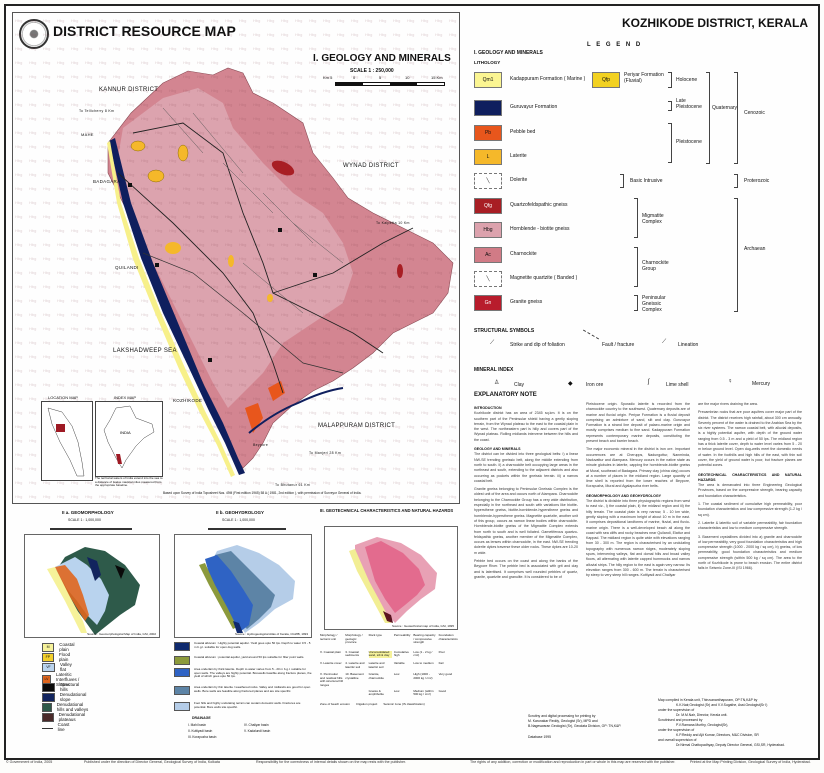 Image resolution: width=824 pixels, height=773 pixels. Describe the element at coordinates (755, 249) in the screenshot. I see `age-archaean: Archaean` at that location.